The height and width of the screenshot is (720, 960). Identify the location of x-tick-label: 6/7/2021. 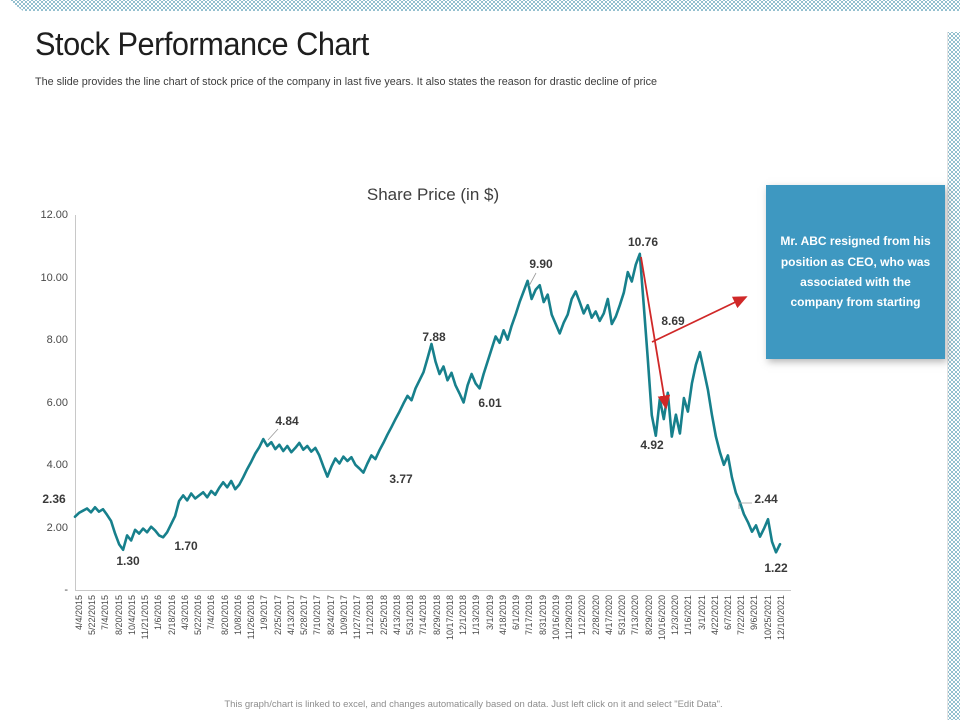
(728, 613).